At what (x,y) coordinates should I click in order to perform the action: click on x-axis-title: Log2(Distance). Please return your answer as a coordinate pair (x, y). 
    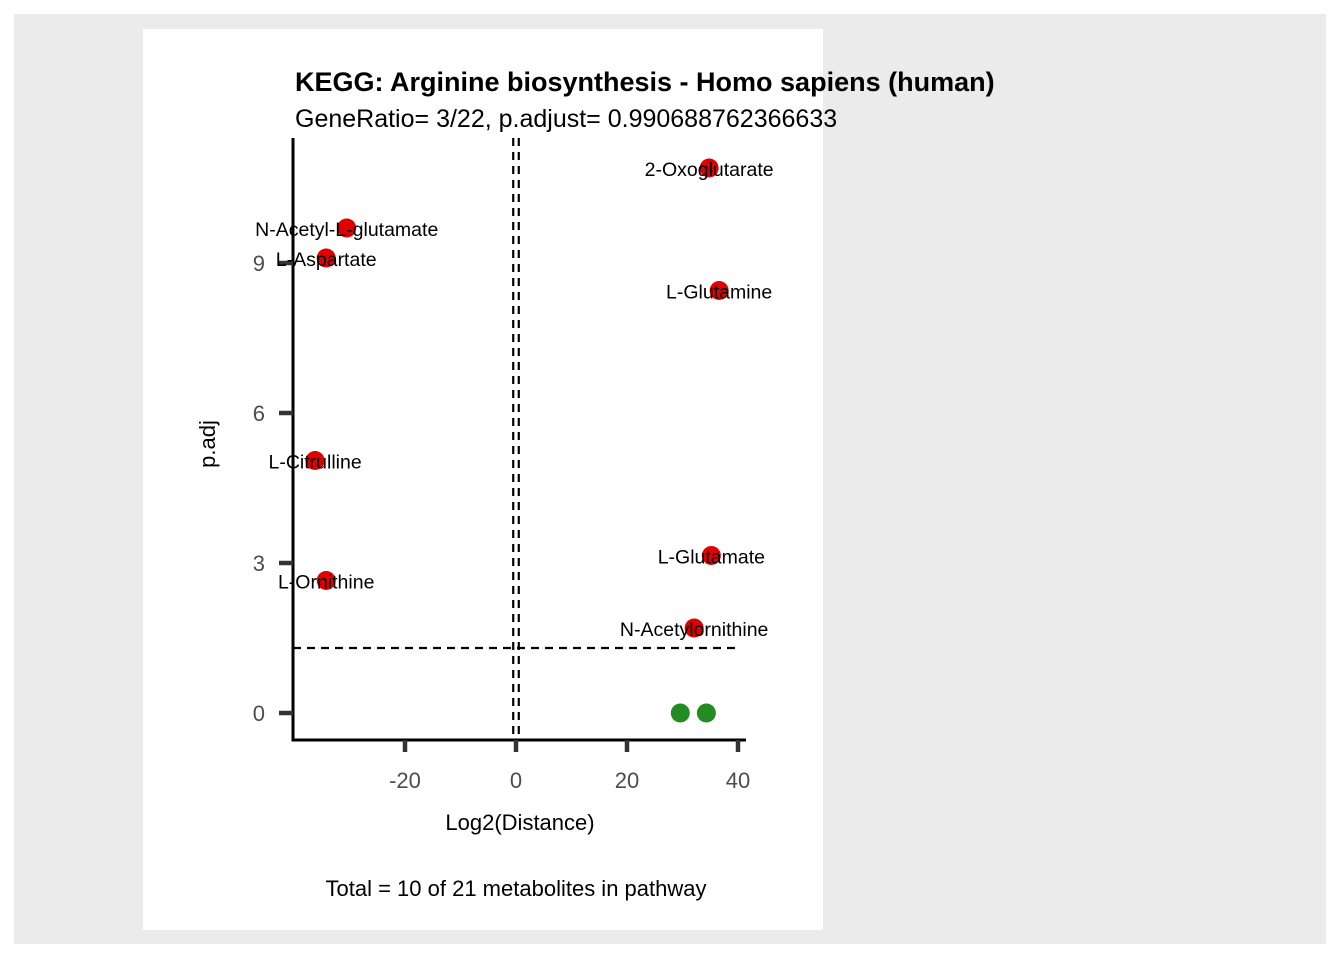
    Looking at the image, I should click on (519, 822).